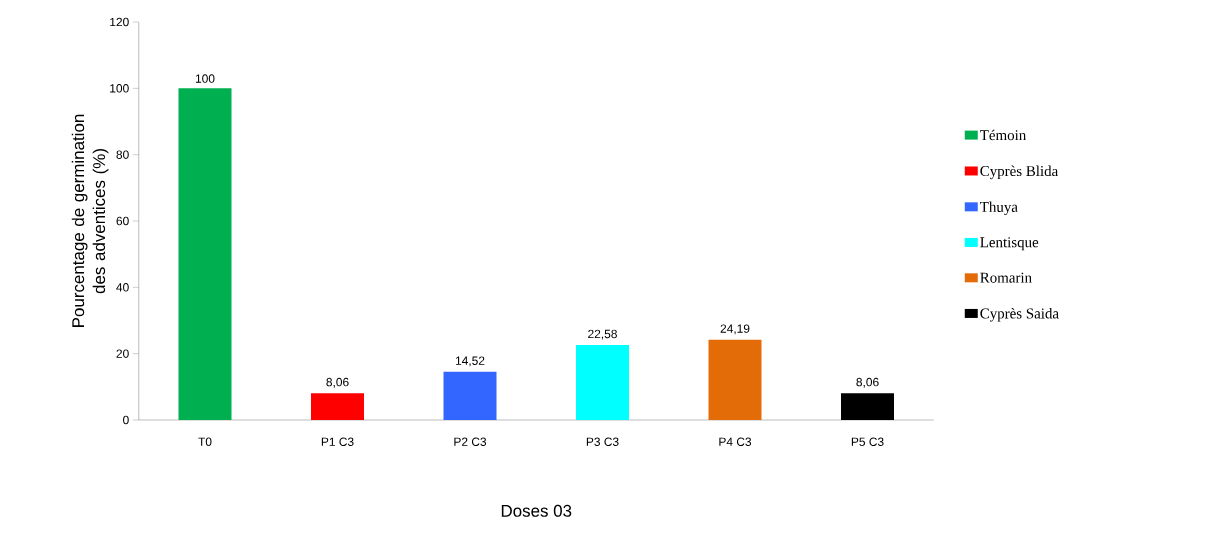  Describe the element at coordinates (999, 208) in the screenshot. I see `legend-label: Thuya` at that location.